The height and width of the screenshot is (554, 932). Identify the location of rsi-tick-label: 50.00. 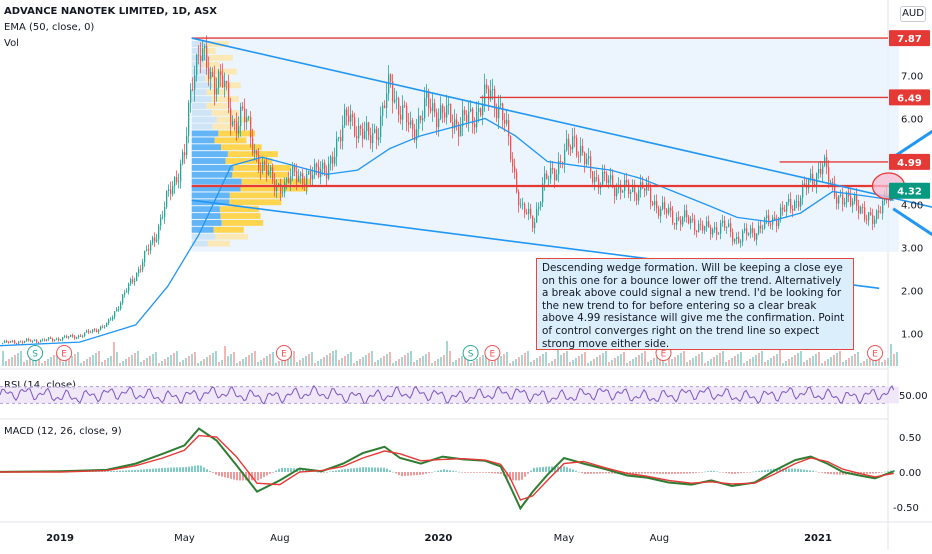
(913, 396).